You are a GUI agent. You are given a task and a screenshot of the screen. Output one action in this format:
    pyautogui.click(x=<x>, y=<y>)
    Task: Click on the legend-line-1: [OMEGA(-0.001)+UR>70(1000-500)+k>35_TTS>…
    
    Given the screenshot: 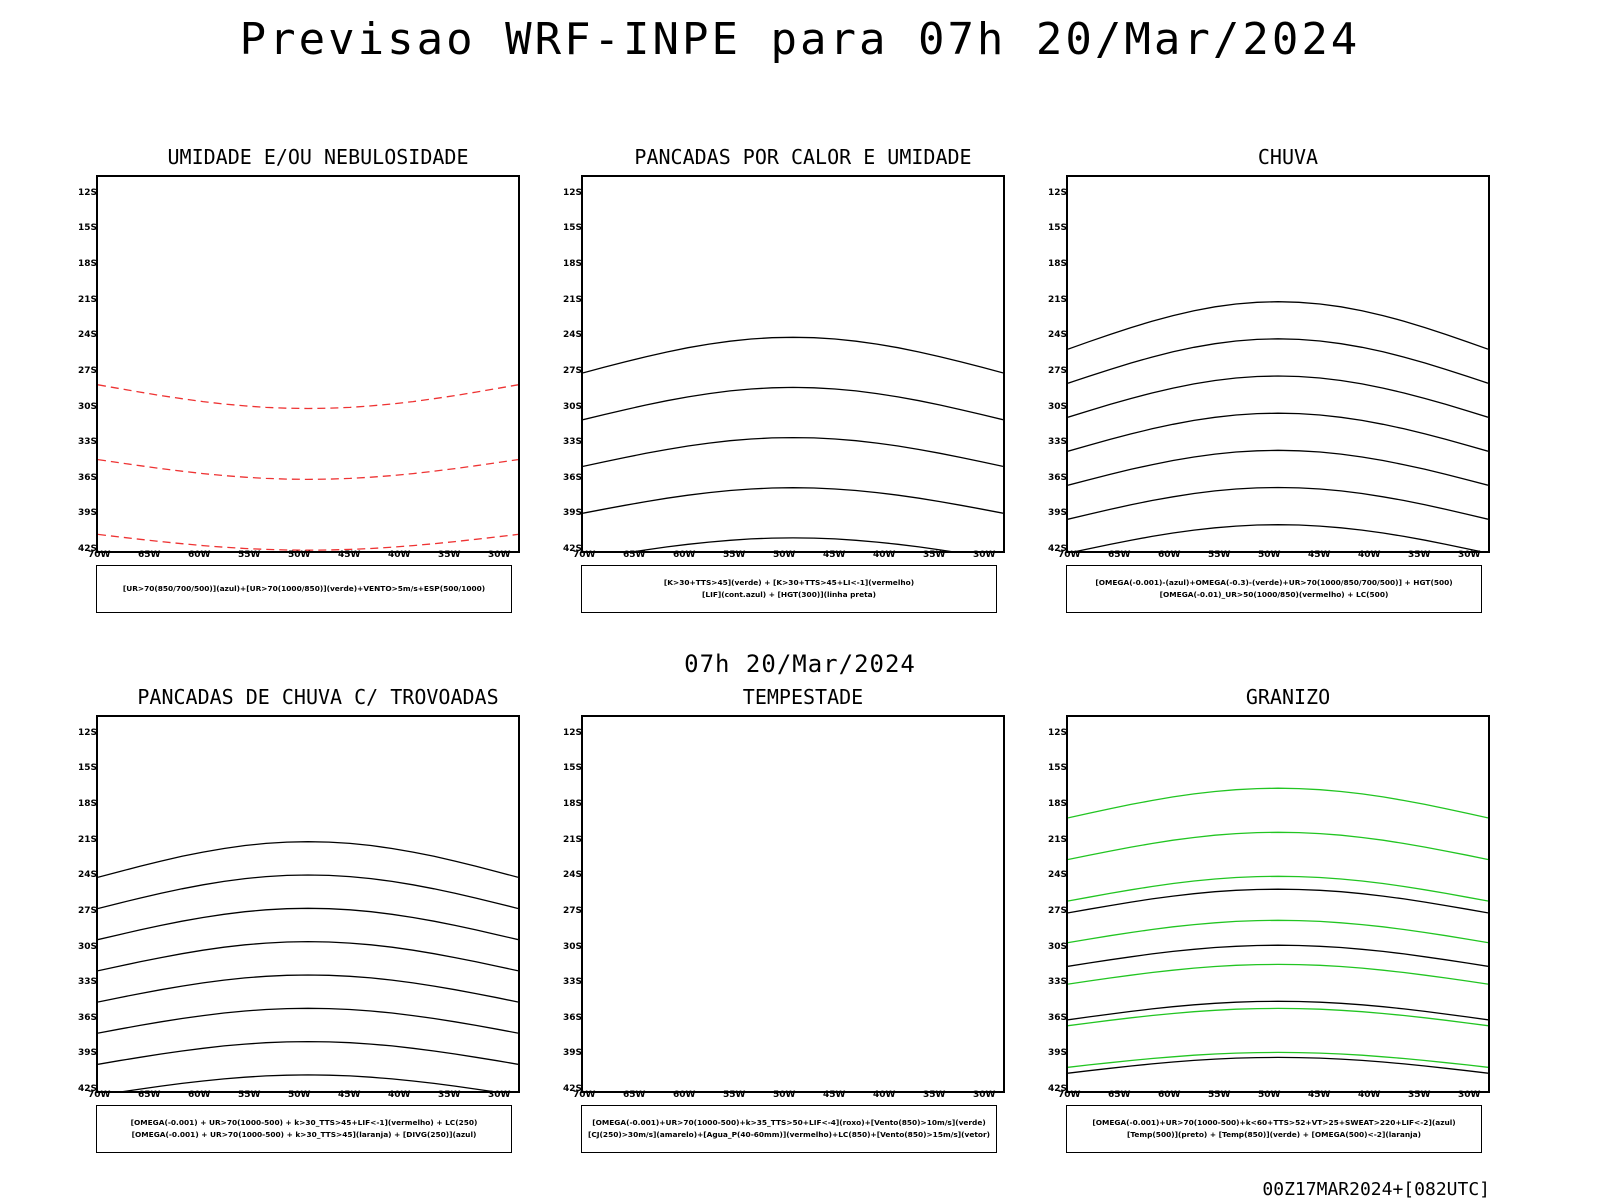 What is the action you would take?
    pyautogui.click(x=789, y=1122)
    